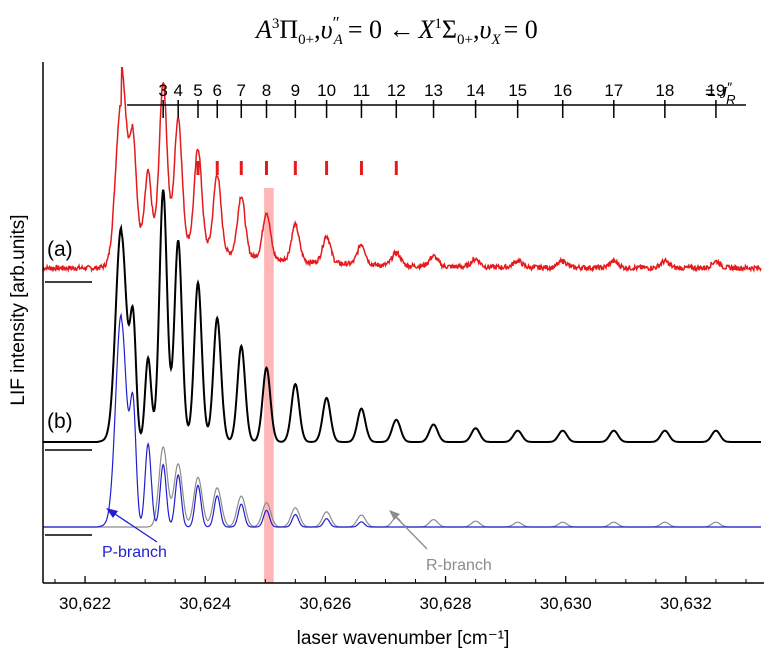 The height and width of the screenshot is (659, 784). Describe the element at coordinates (433, 90) in the screenshot. I see `j-tick-label: 13` at that location.